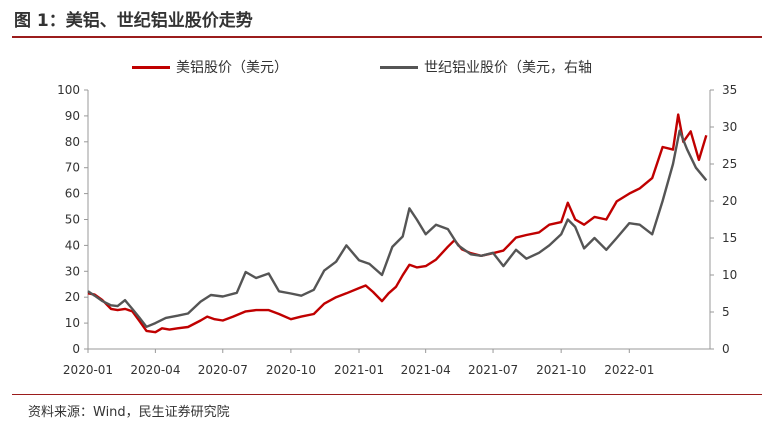  What do you see at coordinates (151, 67) in the screenshot?
I see `legend-swatch-series-a` at bounding box center [151, 67].